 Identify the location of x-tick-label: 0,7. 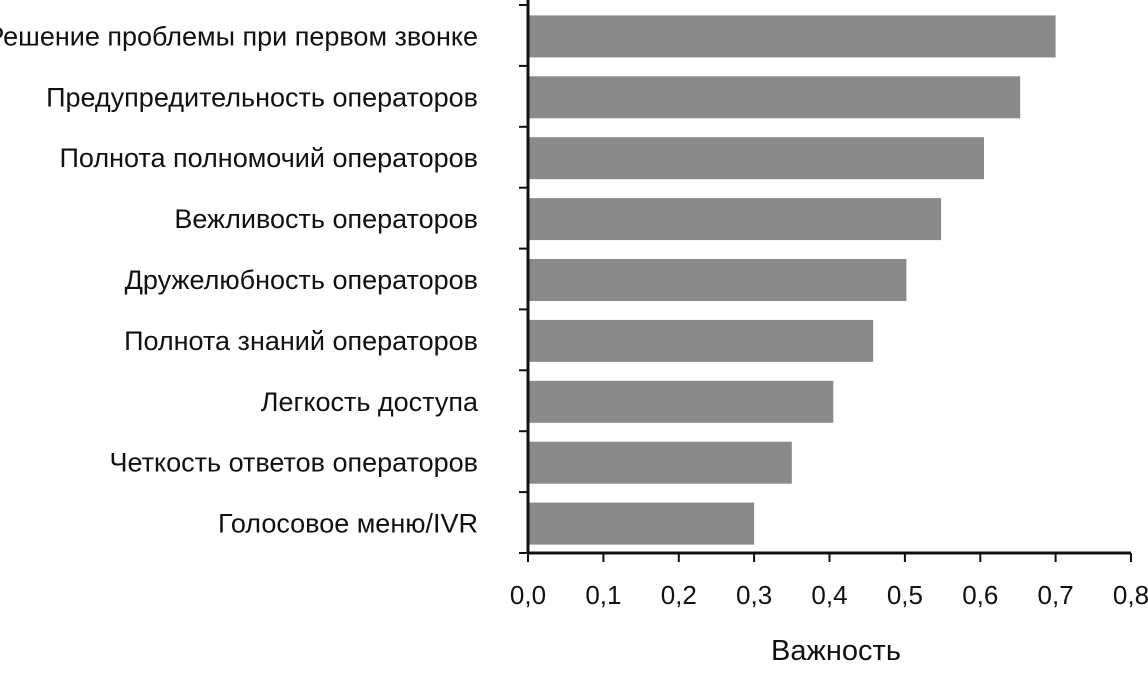
(1056, 595).